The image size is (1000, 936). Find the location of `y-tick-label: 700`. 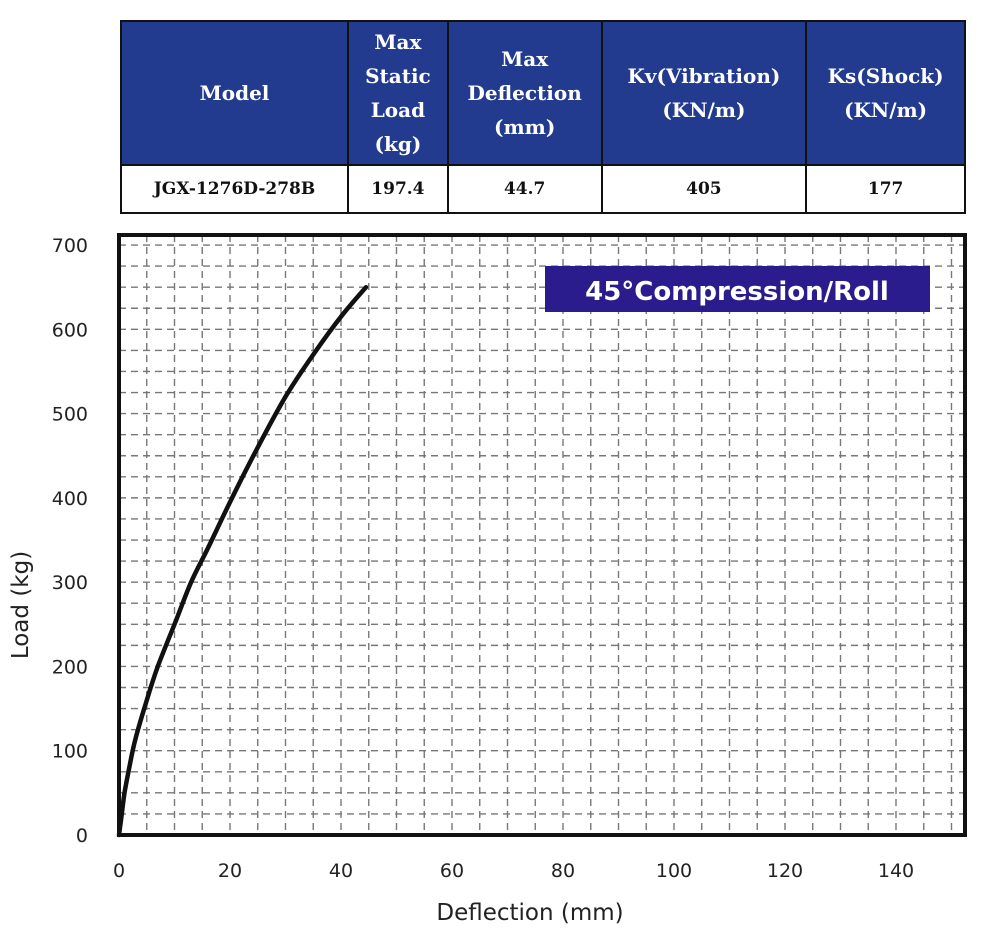

y-tick-label: 700 is located at coordinates (70, 246).